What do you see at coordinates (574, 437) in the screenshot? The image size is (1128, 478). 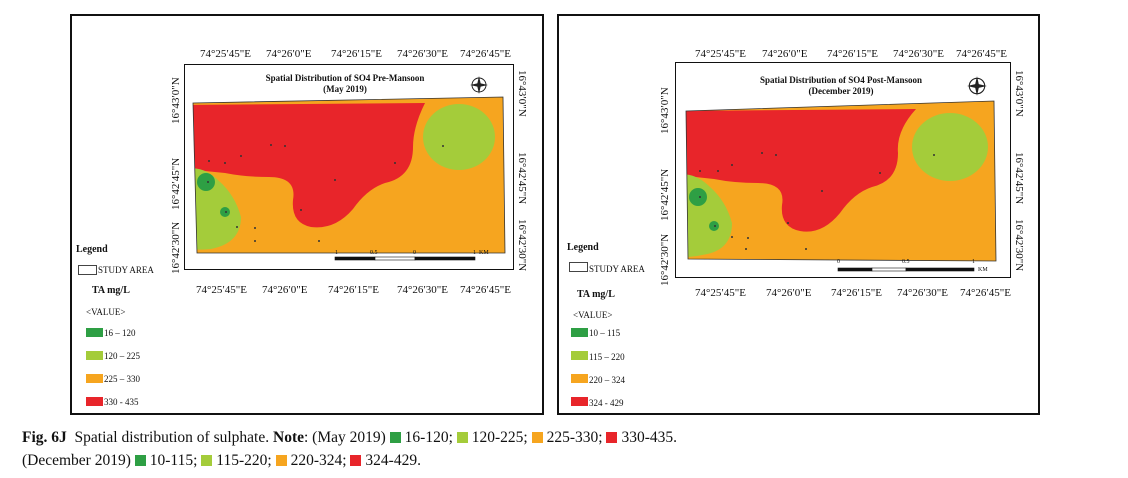 I see `caption-item: 225-330;` at bounding box center [574, 437].